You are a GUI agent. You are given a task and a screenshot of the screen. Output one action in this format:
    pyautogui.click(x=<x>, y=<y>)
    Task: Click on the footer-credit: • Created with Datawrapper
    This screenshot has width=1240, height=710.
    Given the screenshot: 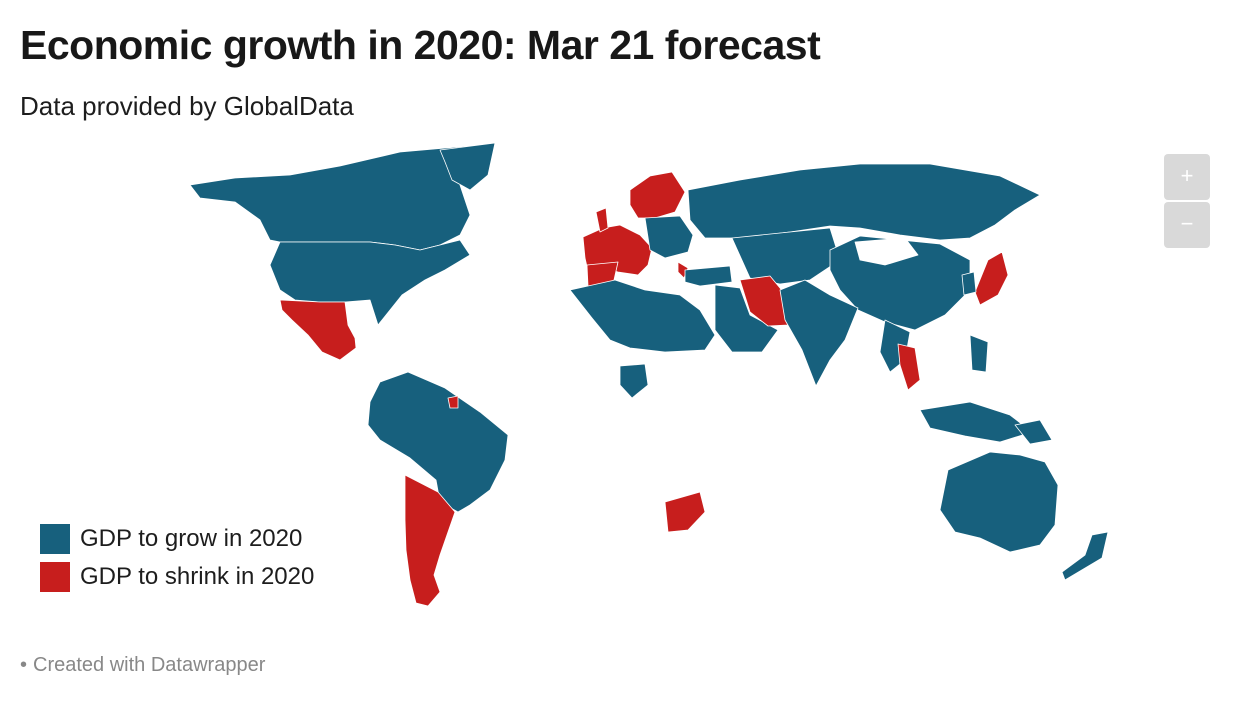 What is the action you would take?
    pyautogui.click(x=142, y=665)
    